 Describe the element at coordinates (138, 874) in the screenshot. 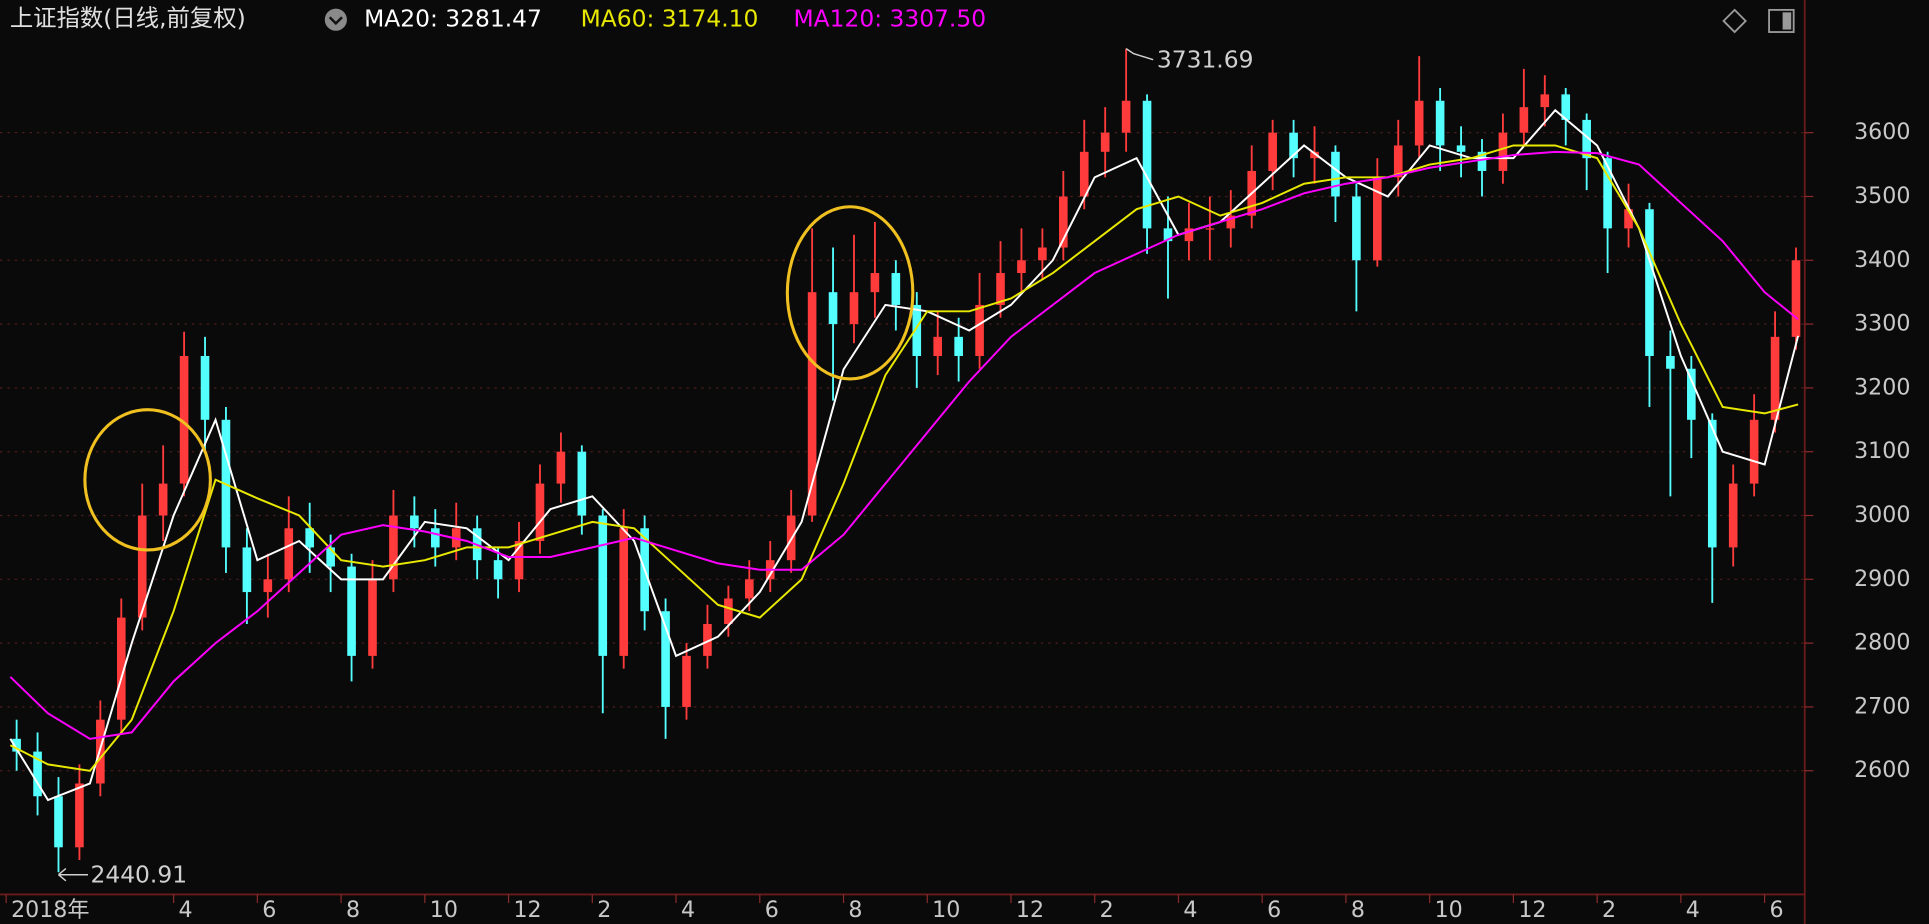

I see `min-label: 2440.91` at that location.